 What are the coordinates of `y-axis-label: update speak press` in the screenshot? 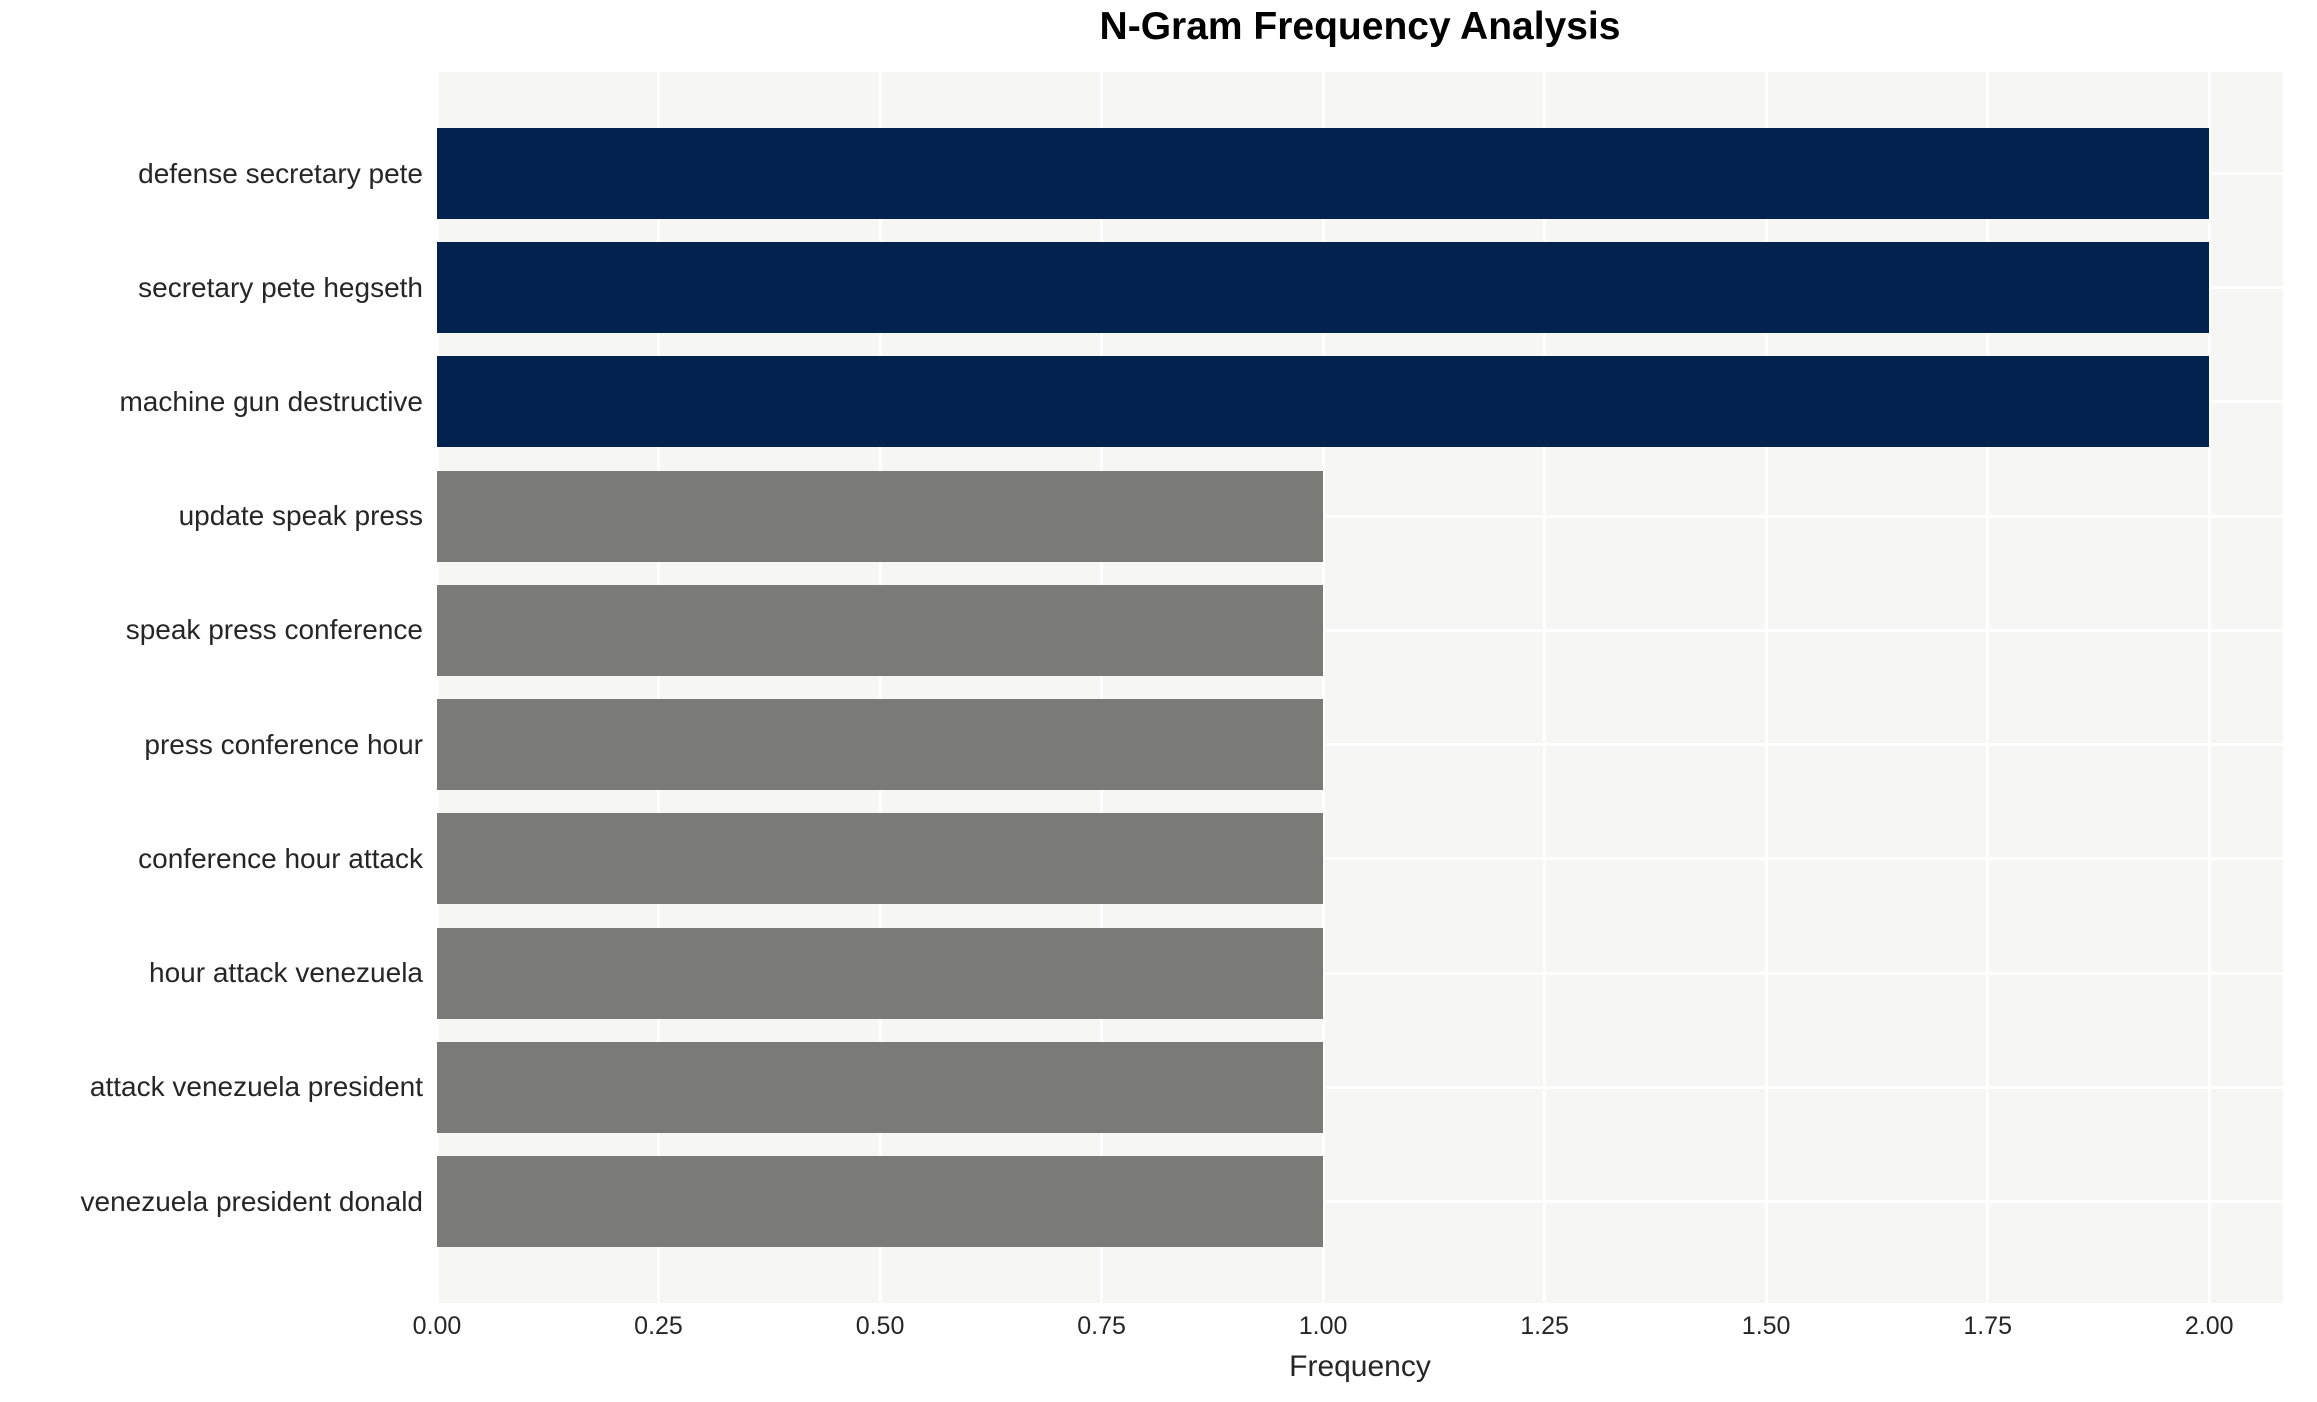 It's located at (300, 516).